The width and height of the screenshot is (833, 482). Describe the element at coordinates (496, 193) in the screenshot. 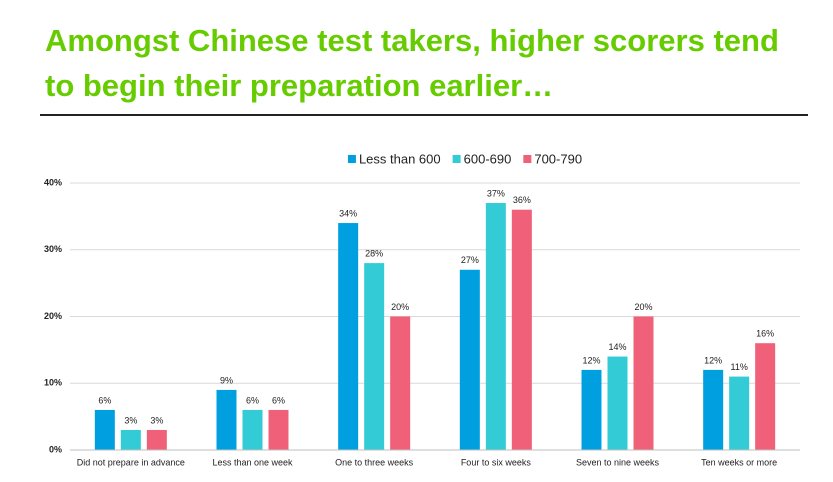

I see `value-label: 37%` at that location.